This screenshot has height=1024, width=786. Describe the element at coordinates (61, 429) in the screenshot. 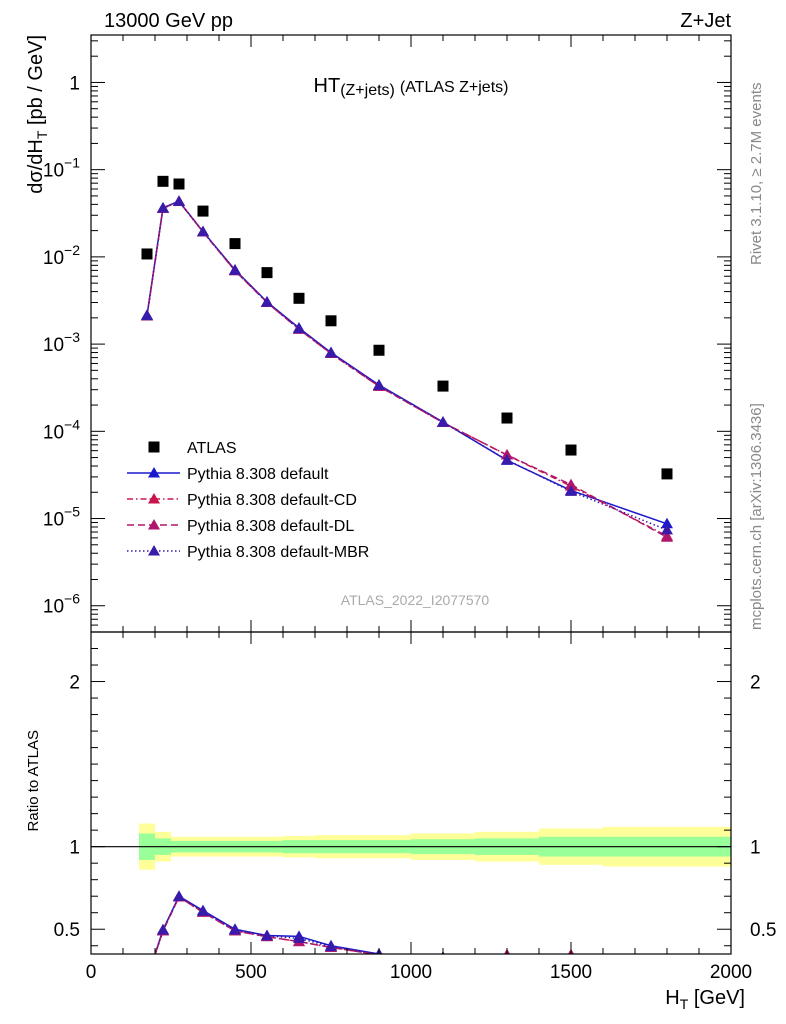

I see `y-tick-label: 10⁻⁴` at that location.